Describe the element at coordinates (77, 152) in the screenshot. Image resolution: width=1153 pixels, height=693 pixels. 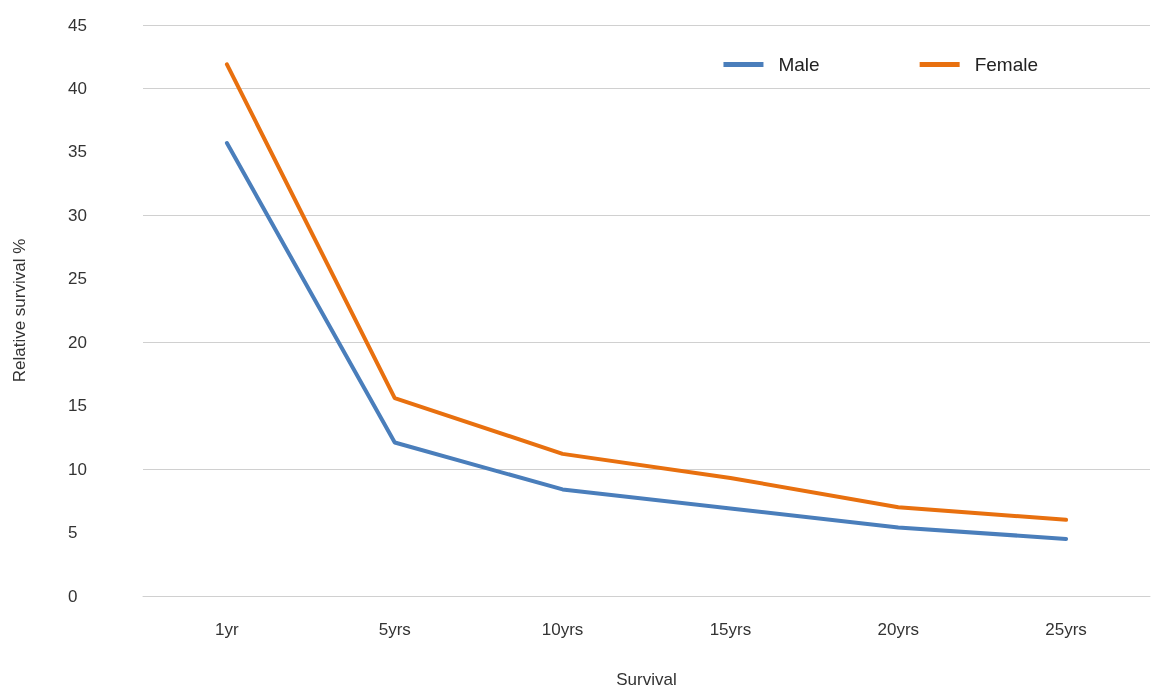
I see `y-tick-label: 35` at that location.